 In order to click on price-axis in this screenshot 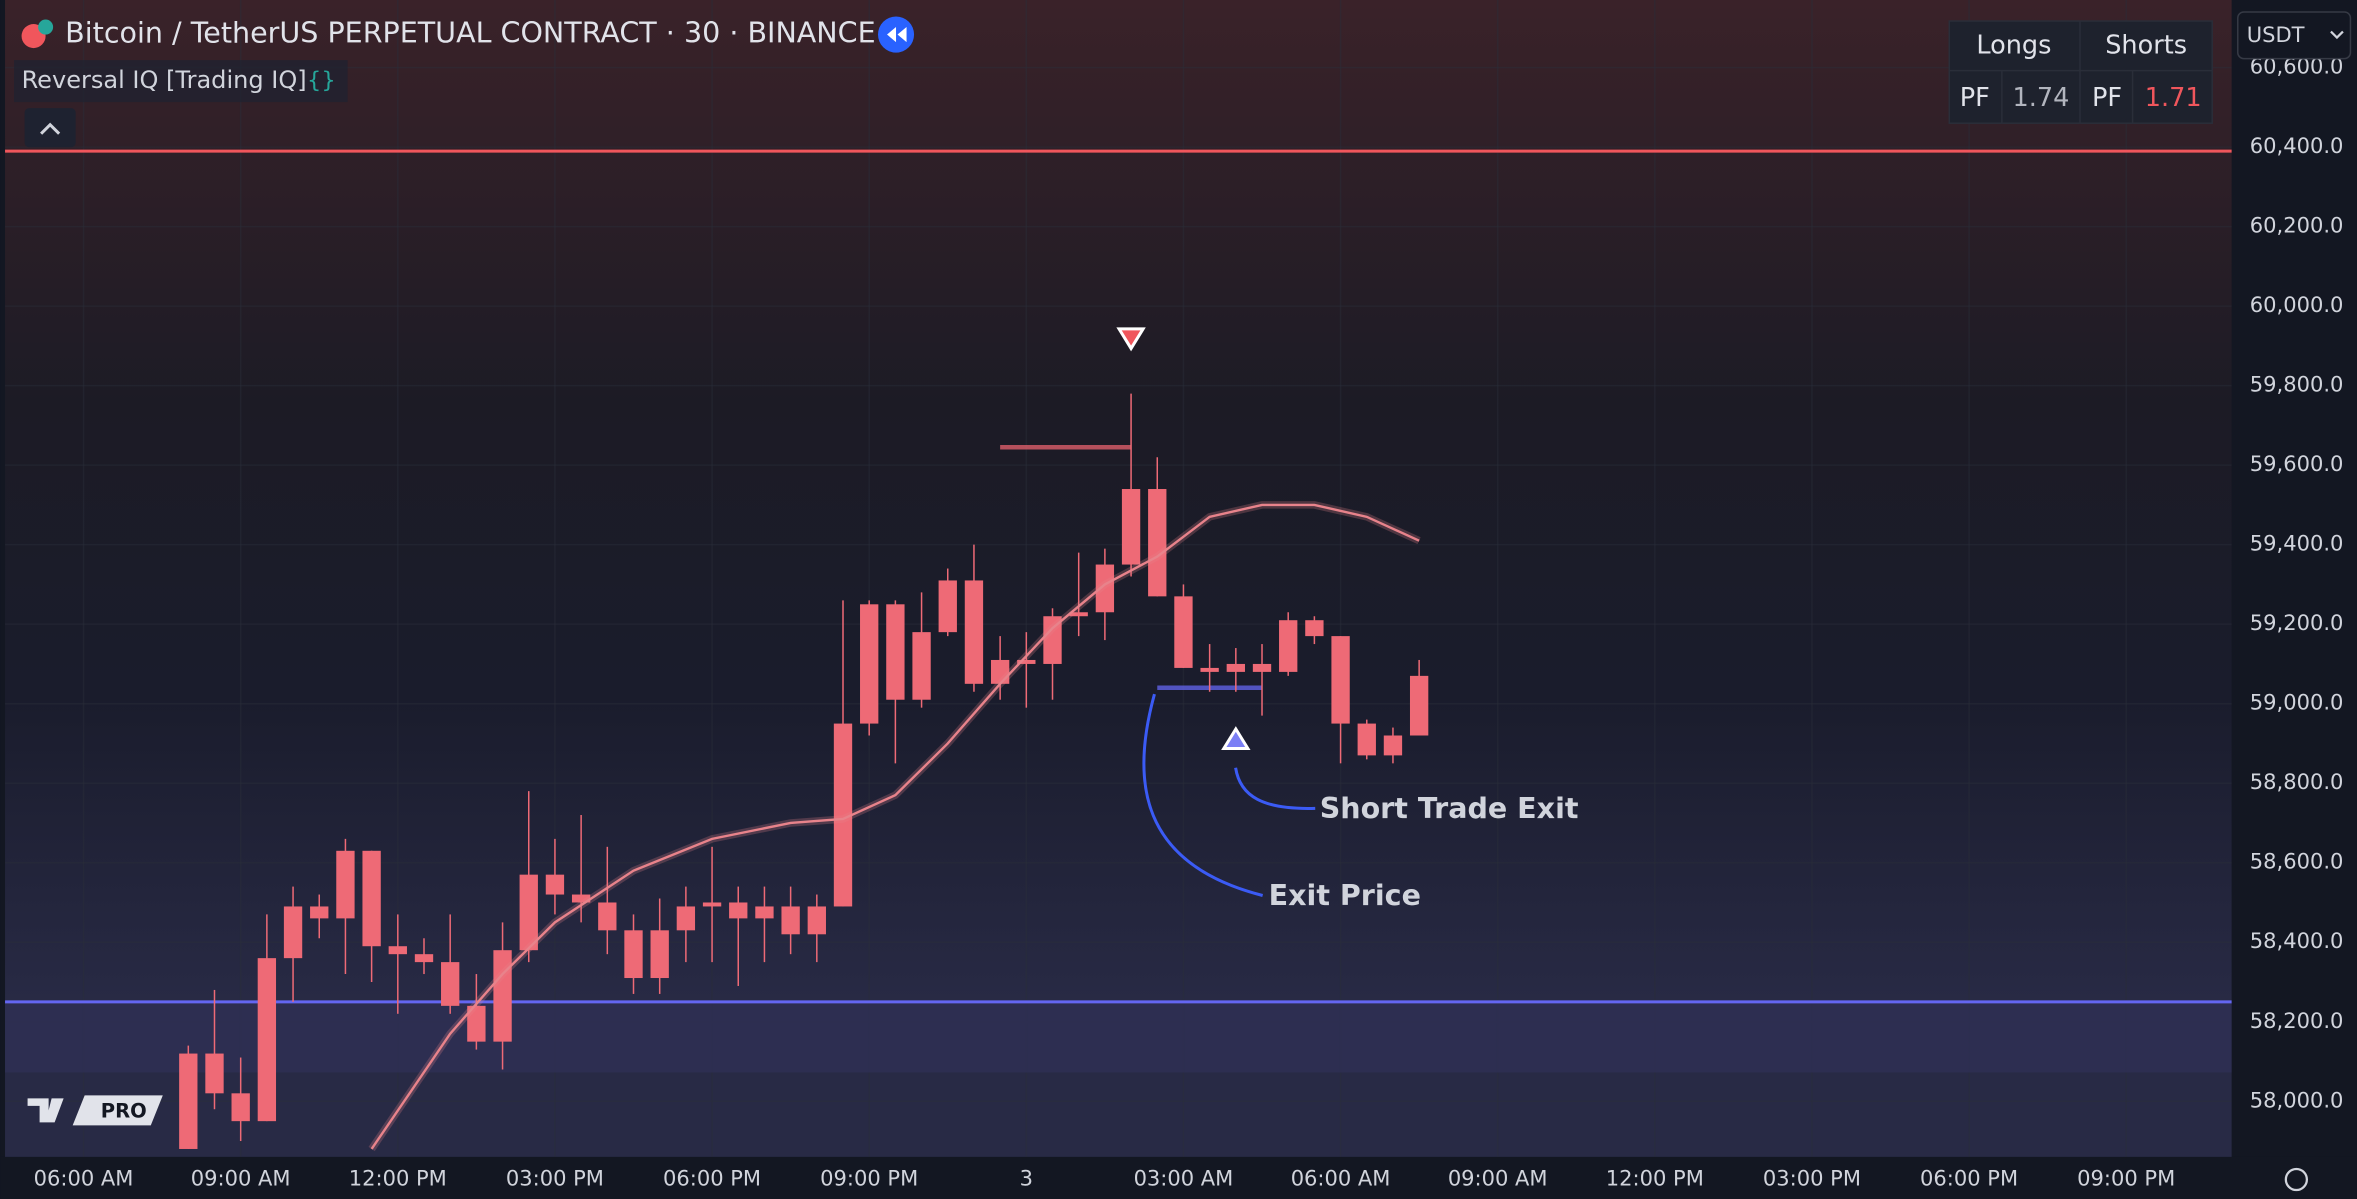, I will do `click(2294, 578)`.